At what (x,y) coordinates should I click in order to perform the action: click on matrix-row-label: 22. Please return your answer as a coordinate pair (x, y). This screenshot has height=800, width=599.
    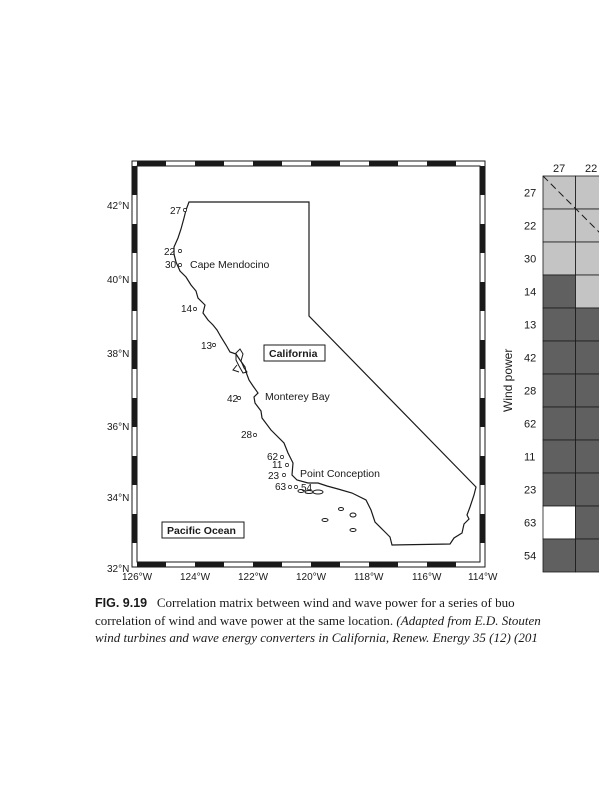
    Looking at the image, I should click on (530, 227).